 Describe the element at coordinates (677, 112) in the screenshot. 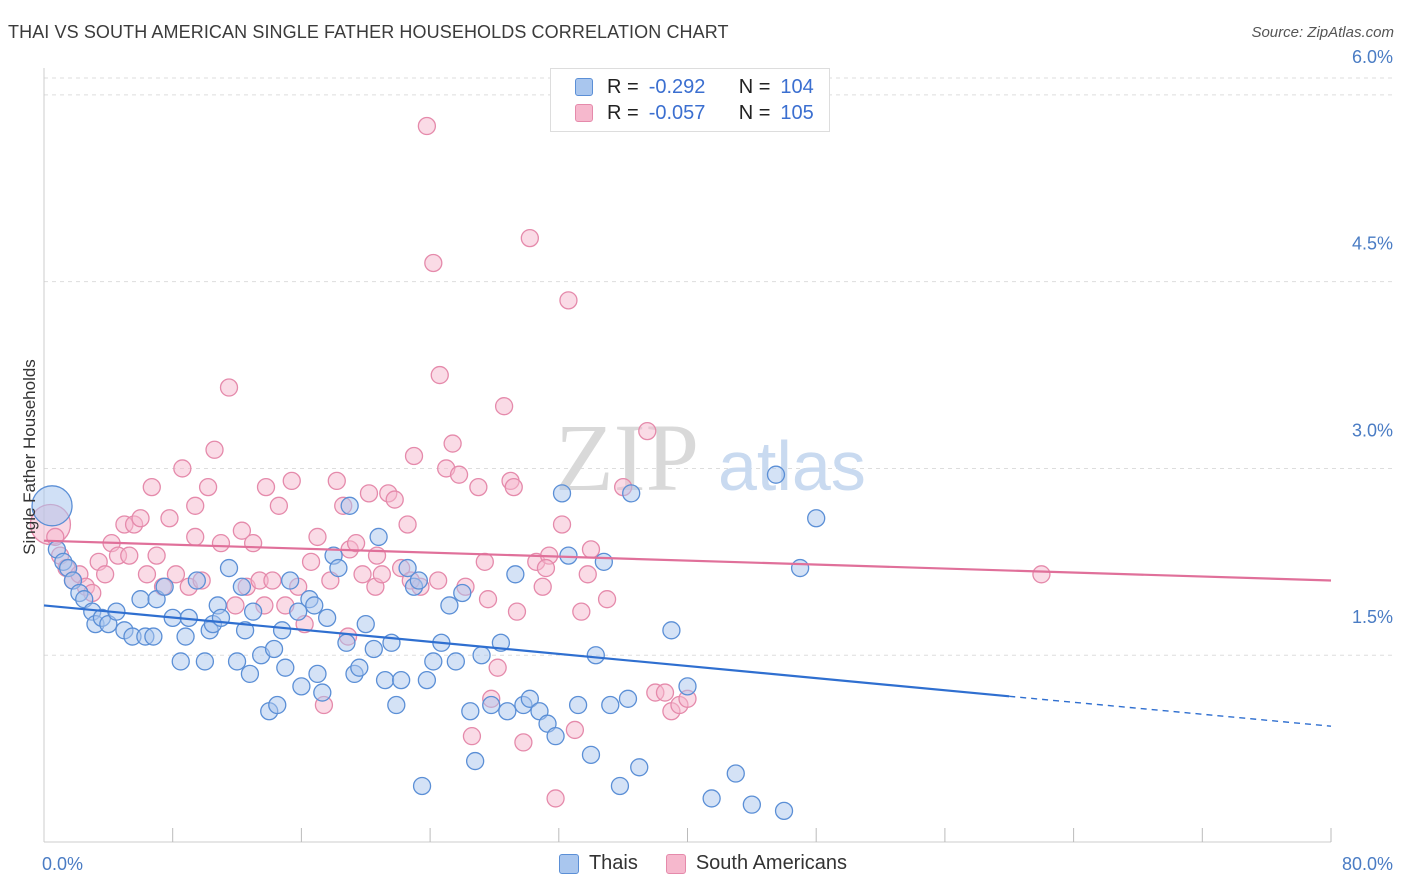

I see `legend-r-value: -0.057` at that location.